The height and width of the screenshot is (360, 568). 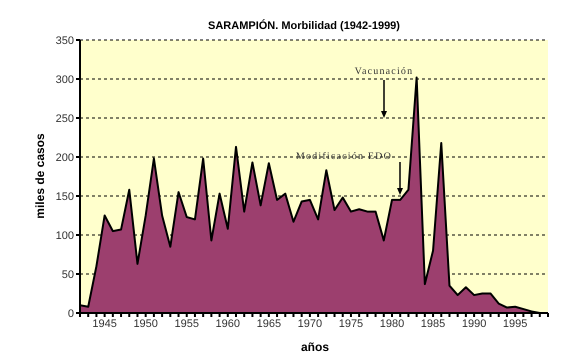 What do you see at coordinates (145, 324) in the screenshot?
I see `x-tick-label: 1950` at bounding box center [145, 324].